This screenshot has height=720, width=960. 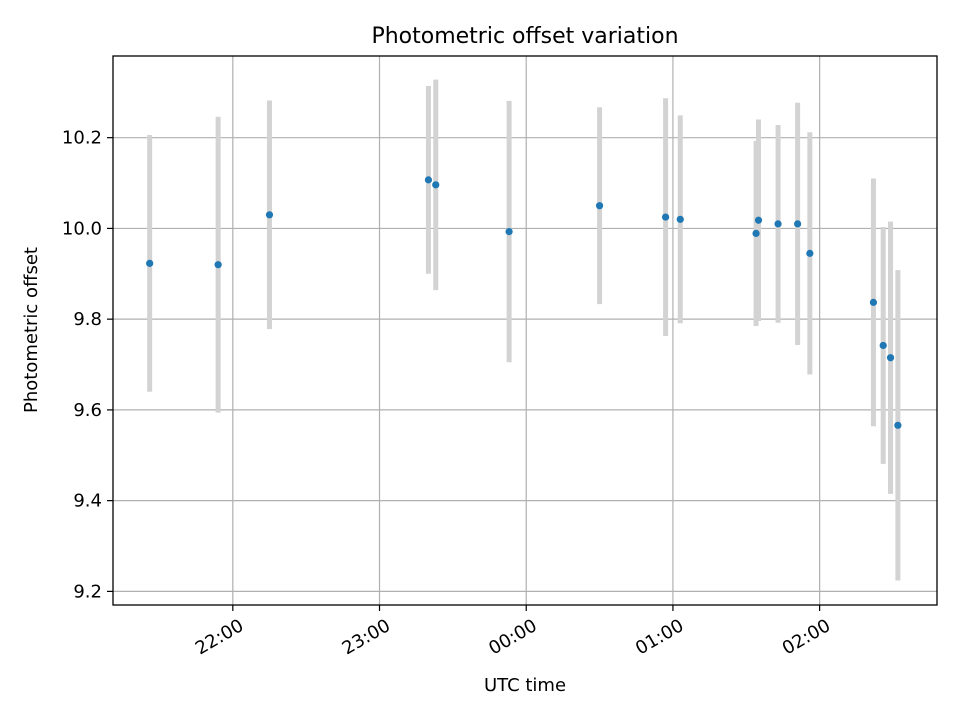 I want to click on x-tick-label: 00:00, so click(x=512, y=637).